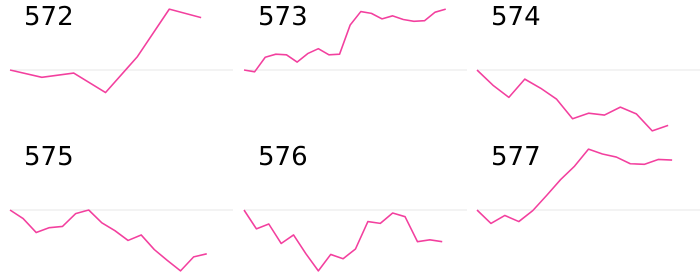  Describe the element at coordinates (516, 157) in the screenshot. I see `chart-title: 577` at that location.